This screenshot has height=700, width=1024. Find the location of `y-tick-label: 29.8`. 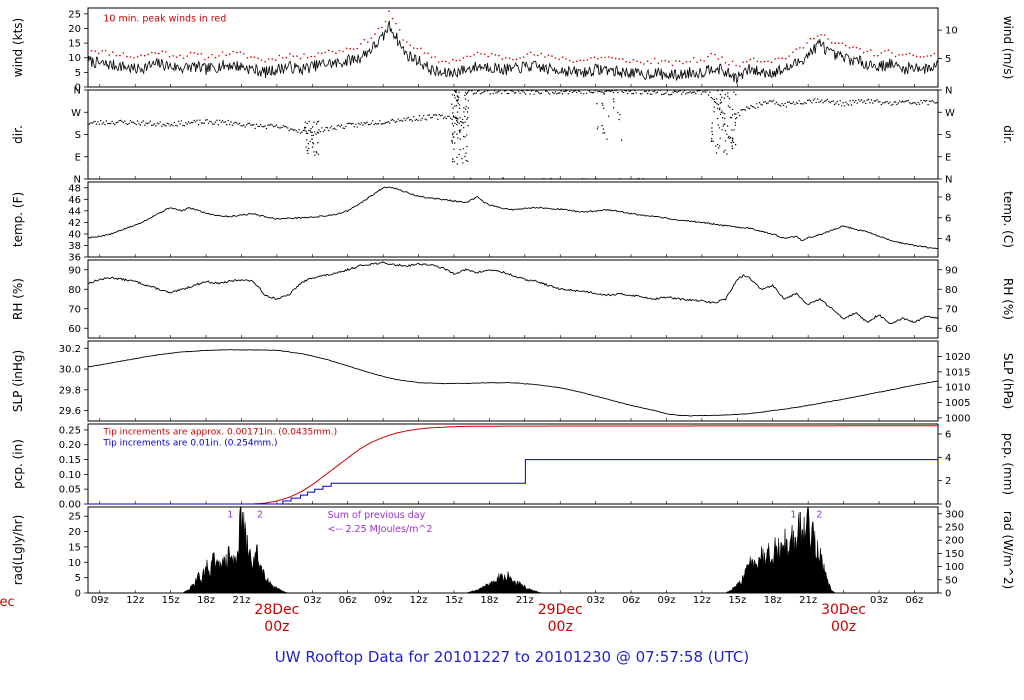

y-tick-label: 29.8 is located at coordinates (70, 390).